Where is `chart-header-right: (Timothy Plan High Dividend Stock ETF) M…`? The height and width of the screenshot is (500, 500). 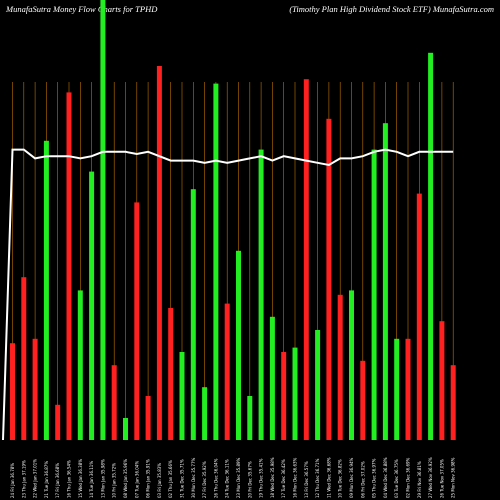
chart-header-right: (Timothy Plan High Dividend Stock ETF) M… is located at coordinates (391, 9).